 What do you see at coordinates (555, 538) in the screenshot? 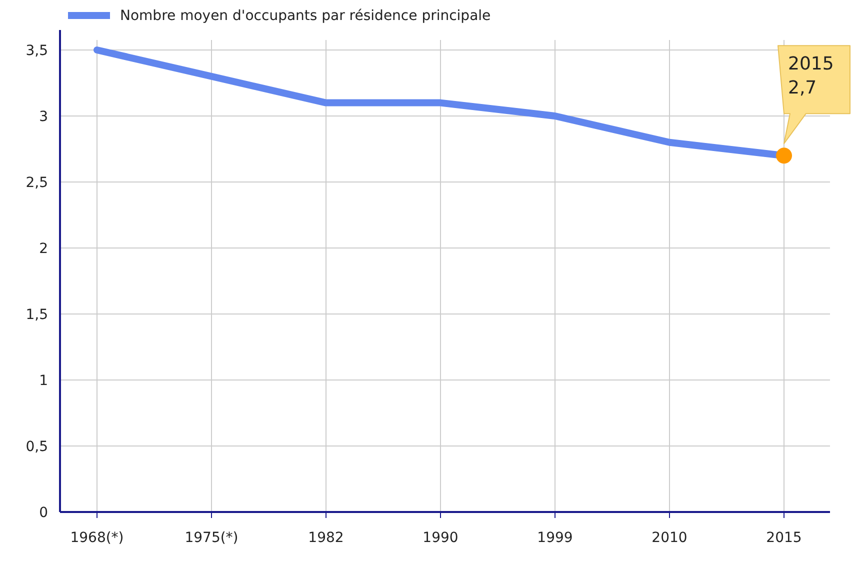
I see `x-tick-label: 1999` at bounding box center [555, 538].